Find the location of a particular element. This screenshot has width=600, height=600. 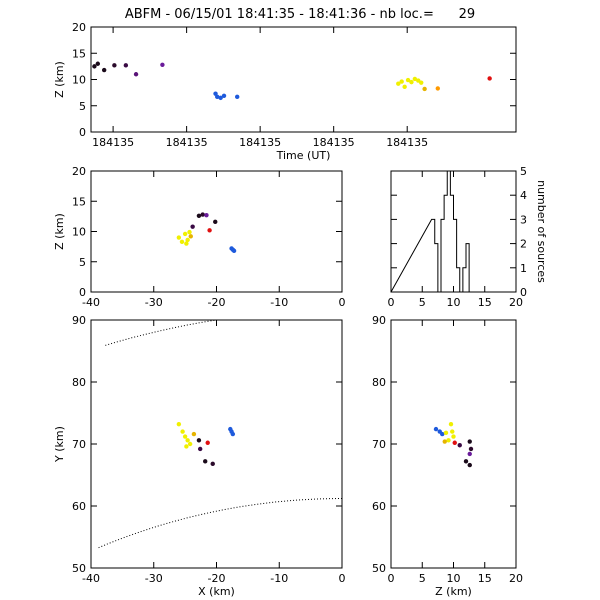

z-y-panel: 0 5 10 15 20 50 60 70 80 90 Z (km) is located at coordinates (447, 456).